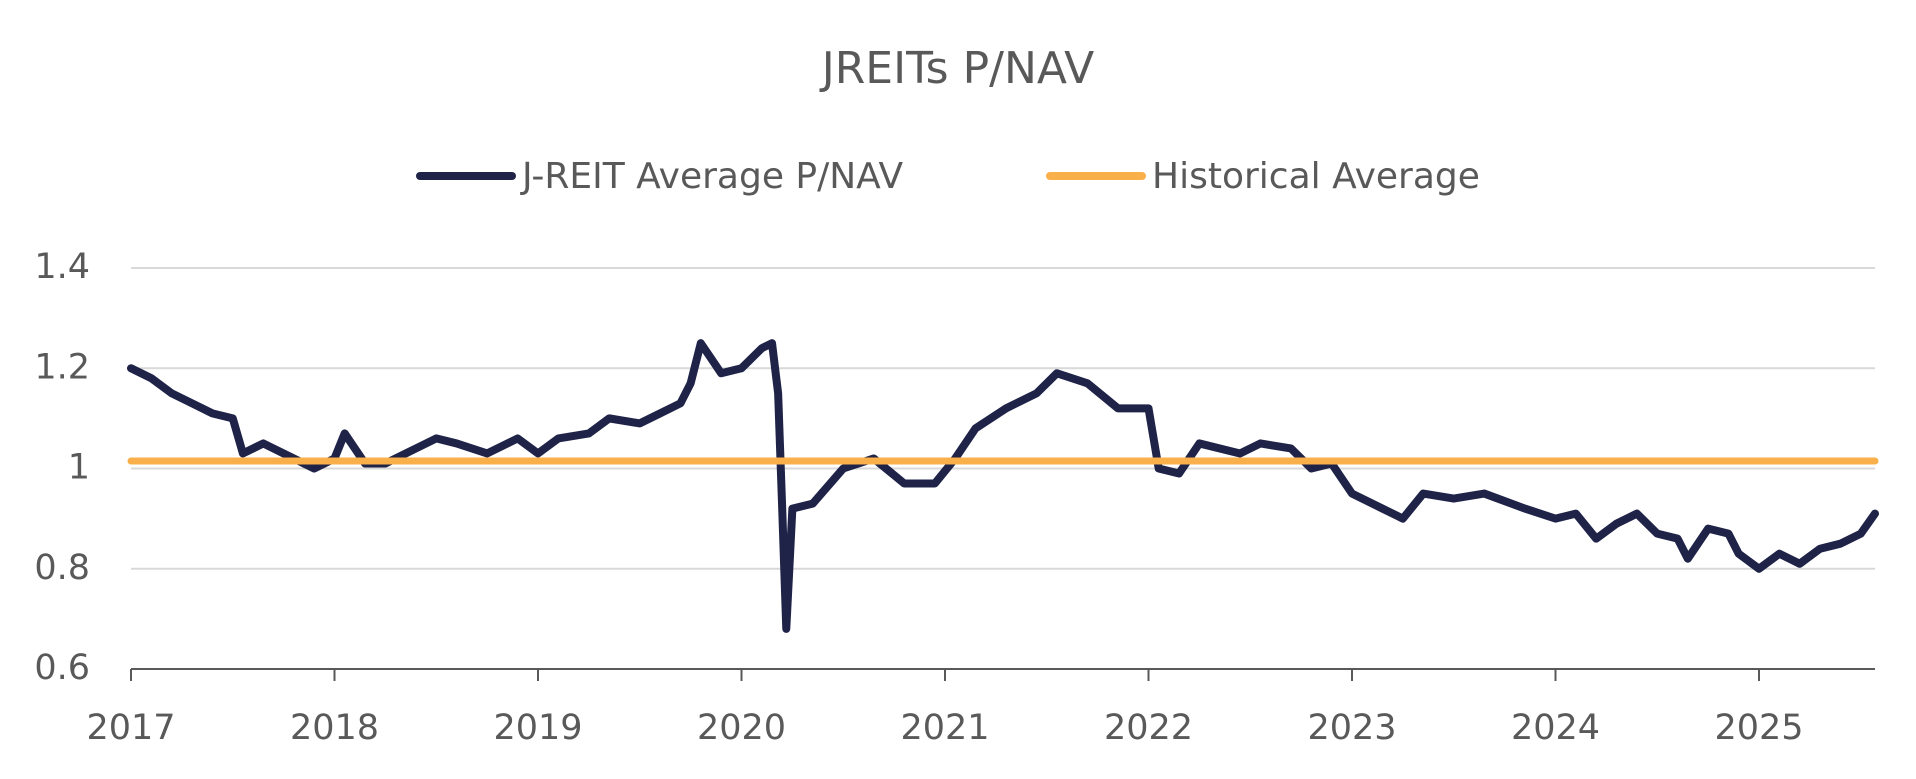 The width and height of the screenshot is (1916, 779). I want to click on x-tick-label: 2025, so click(1758, 728).